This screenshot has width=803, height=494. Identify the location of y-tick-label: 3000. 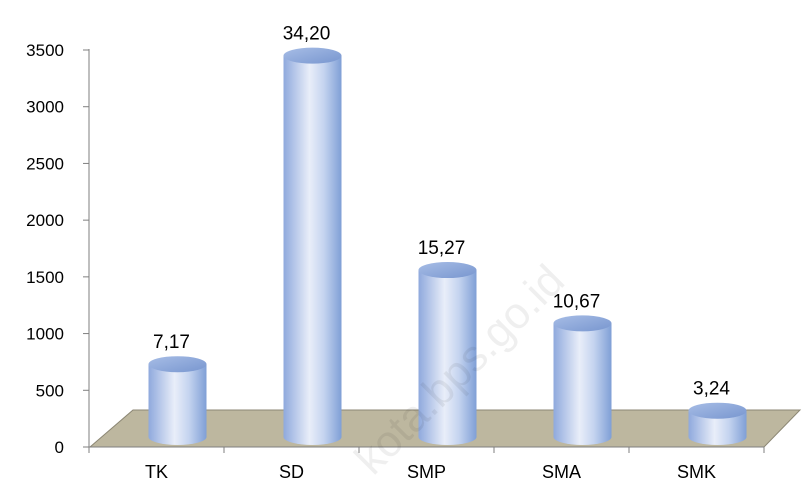
(45, 107).